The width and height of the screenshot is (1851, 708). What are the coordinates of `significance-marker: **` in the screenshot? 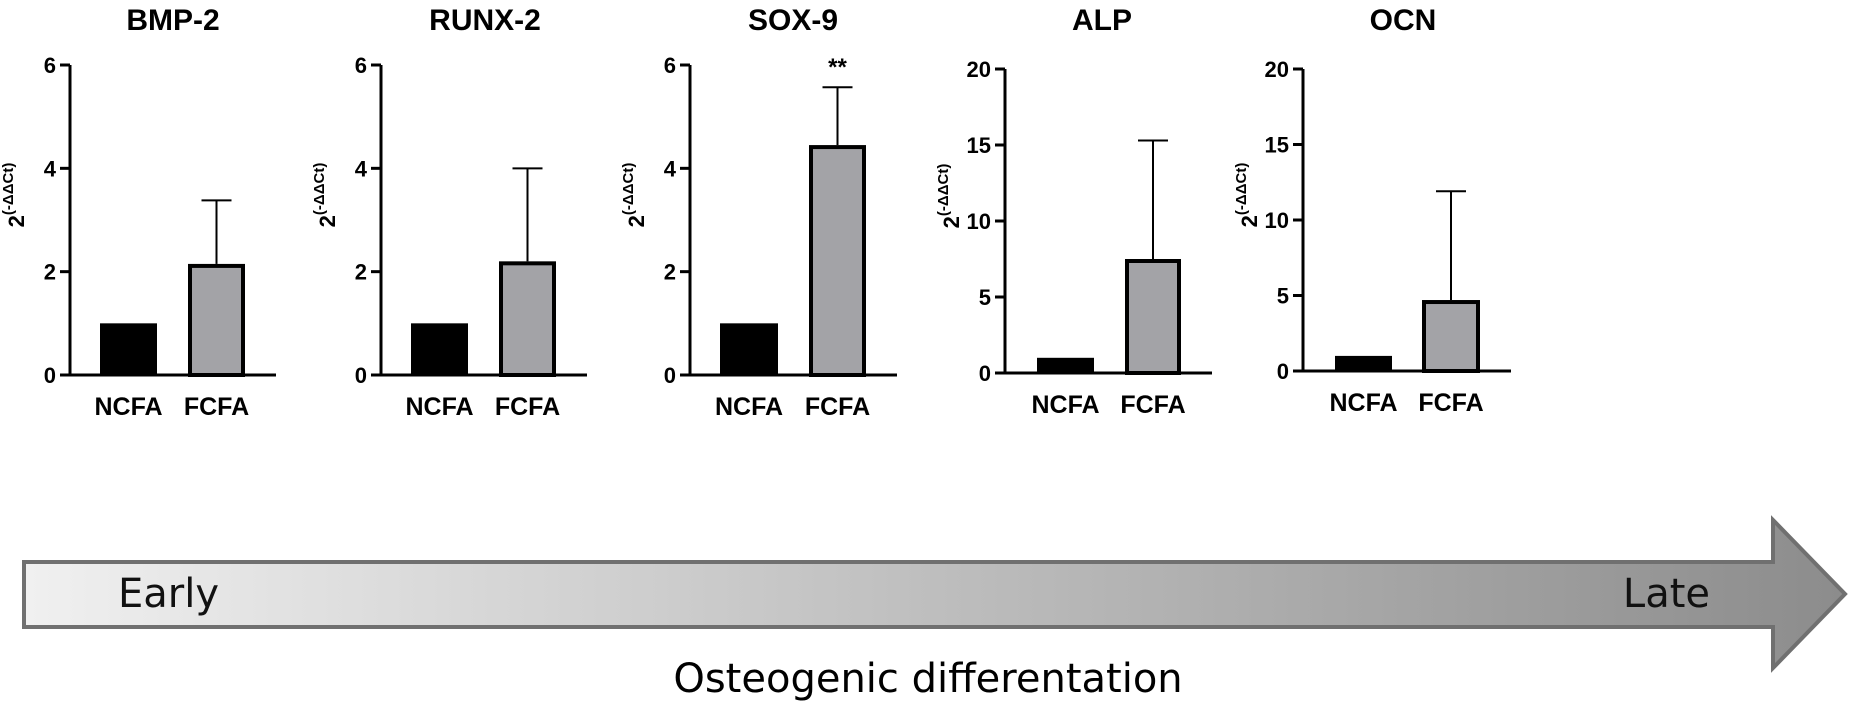 It's located at (837, 67).